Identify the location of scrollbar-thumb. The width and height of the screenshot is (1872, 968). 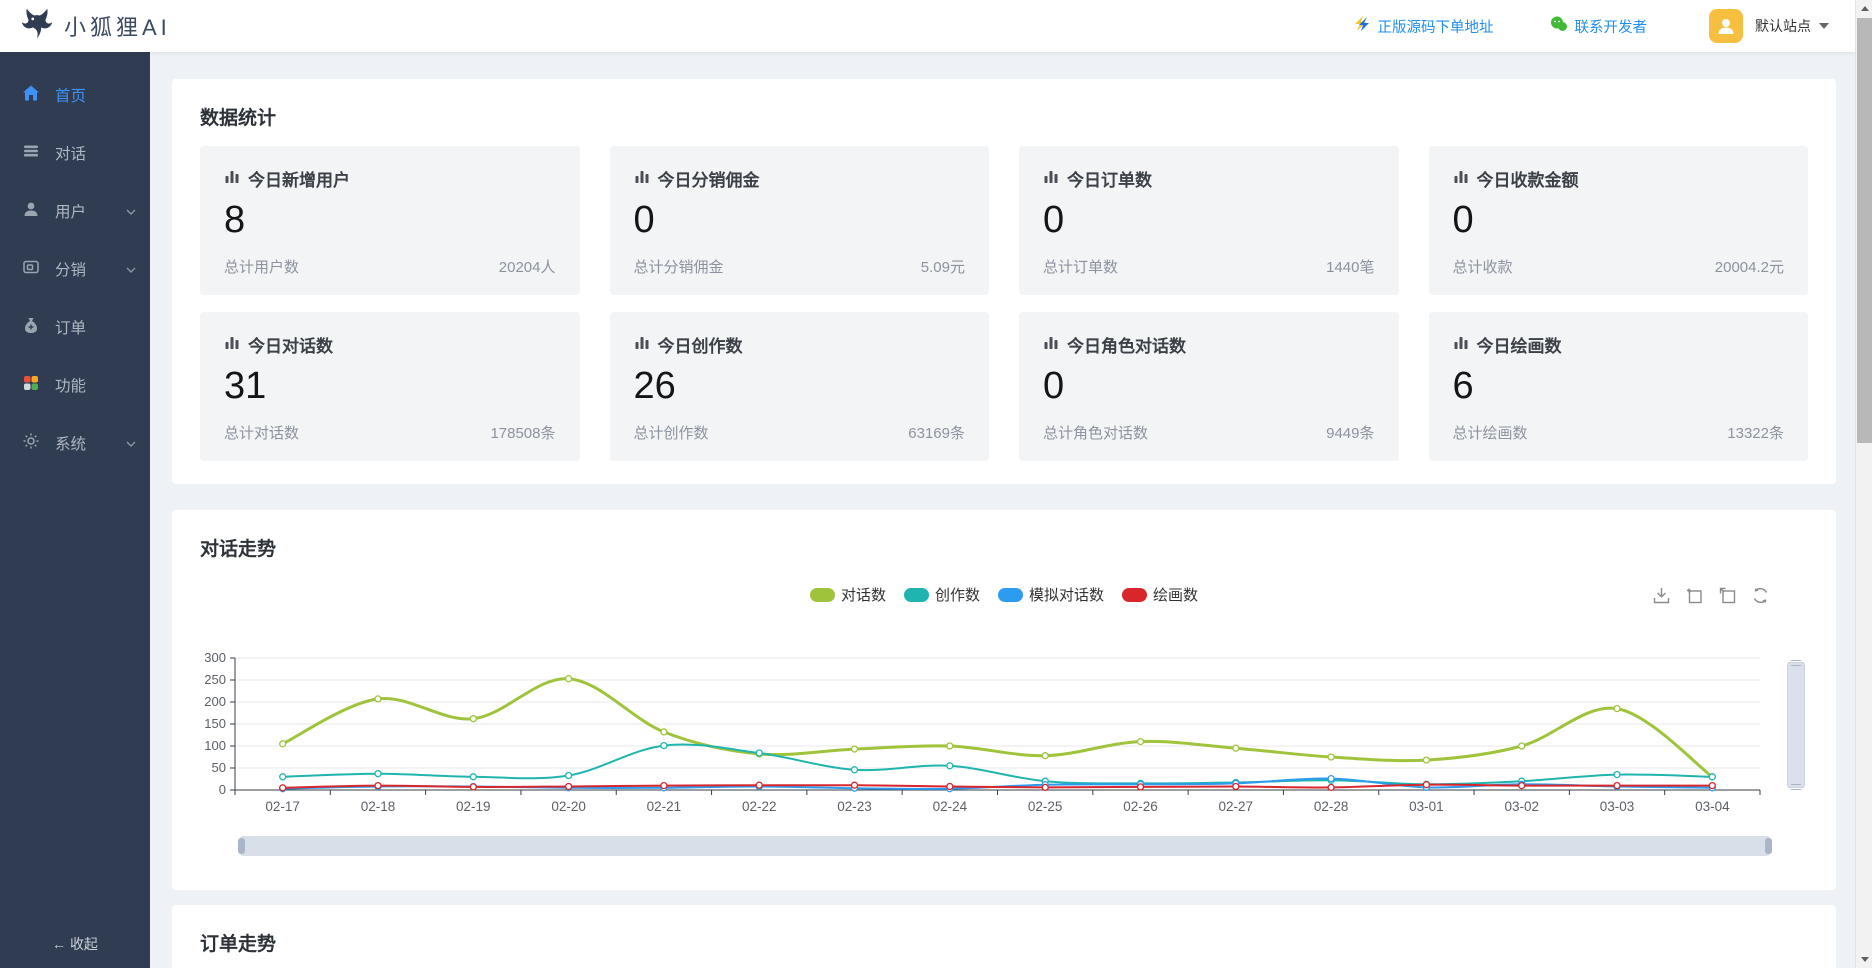
(1864, 230).